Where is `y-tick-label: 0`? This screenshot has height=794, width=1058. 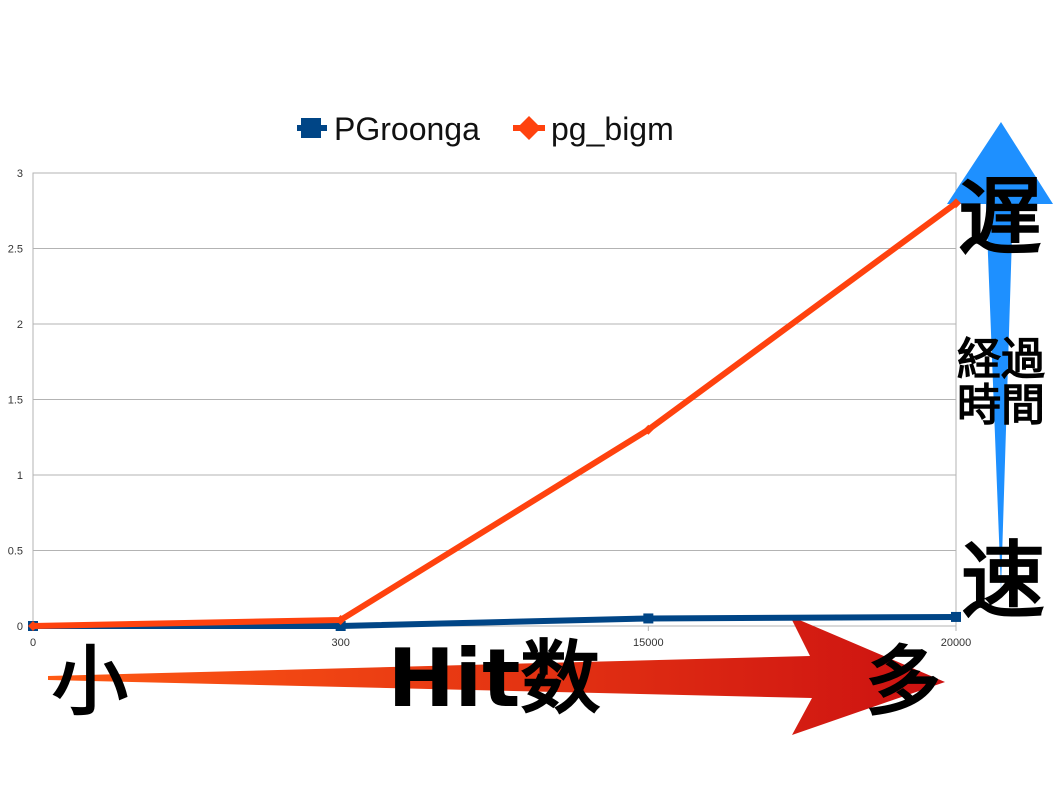 y-tick-label: 0 is located at coordinates (20, 627).